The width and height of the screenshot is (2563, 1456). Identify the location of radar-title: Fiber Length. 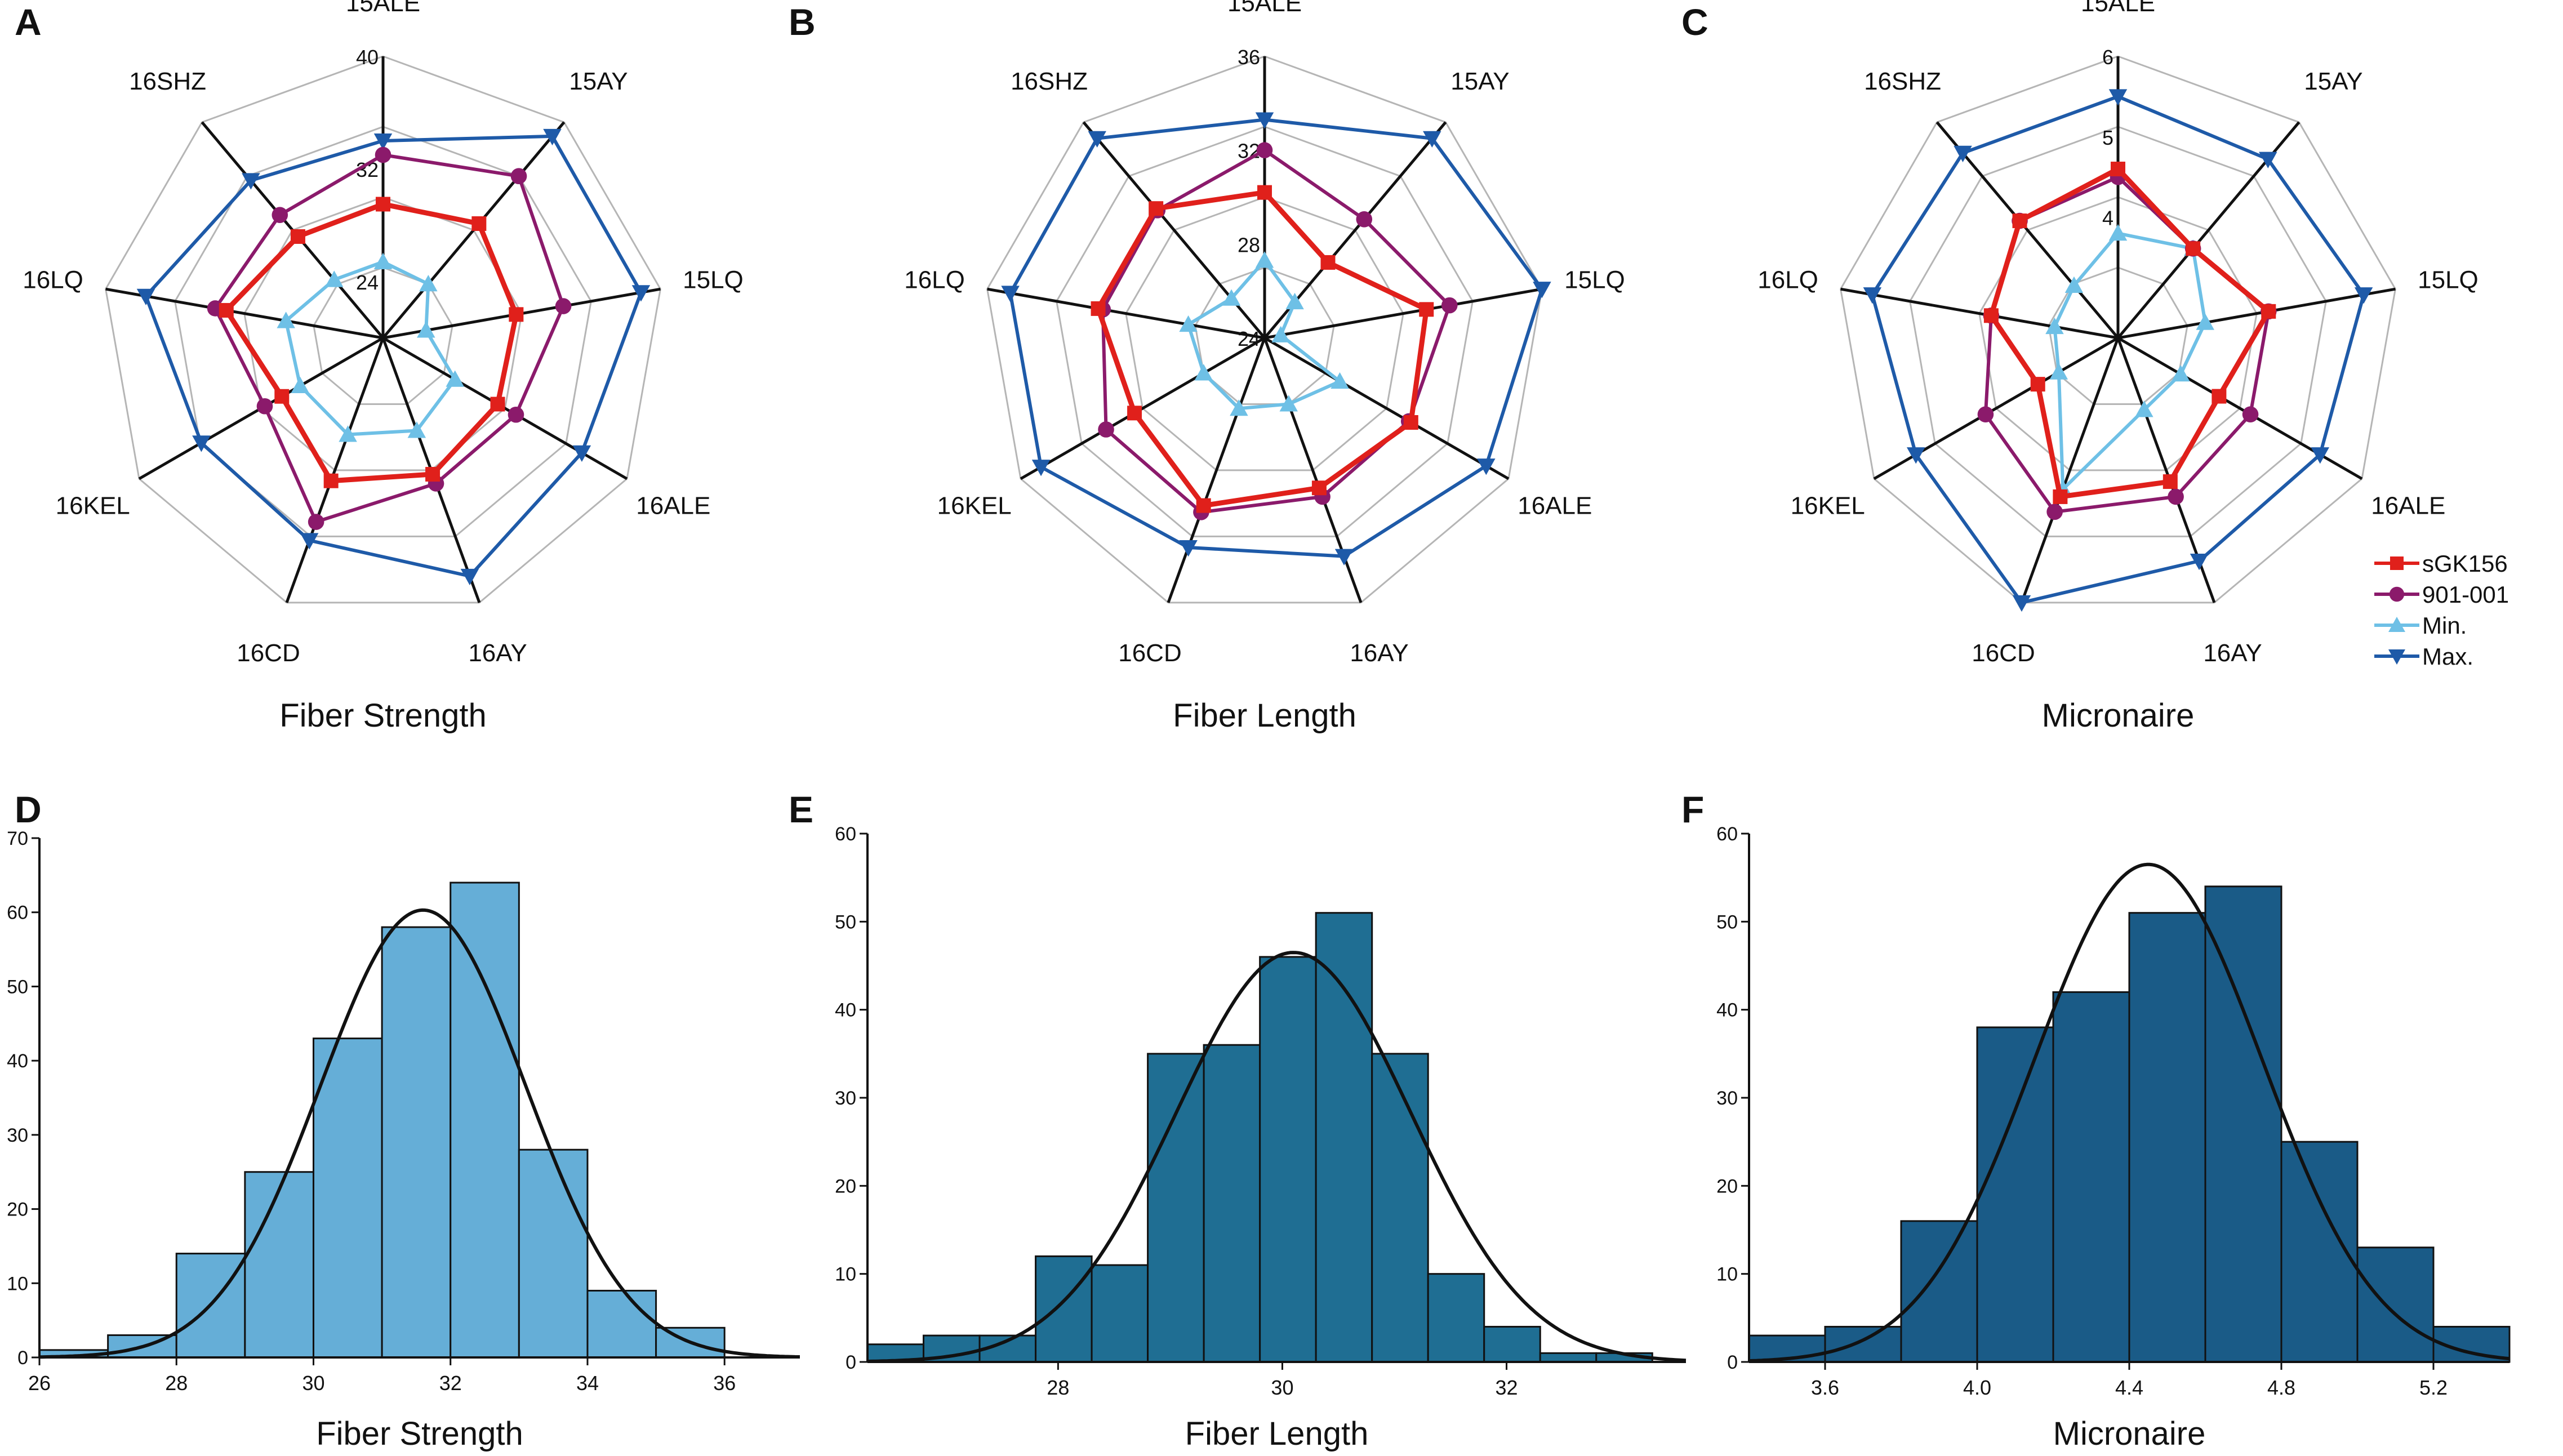
(1265, 715).